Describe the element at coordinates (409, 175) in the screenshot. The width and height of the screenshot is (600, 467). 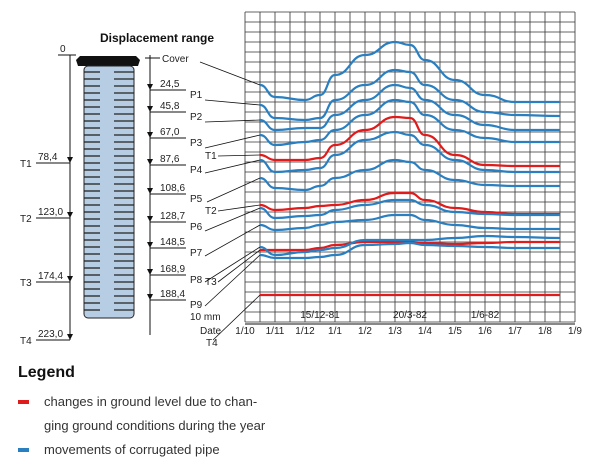
I see `curve-p5` at that location.